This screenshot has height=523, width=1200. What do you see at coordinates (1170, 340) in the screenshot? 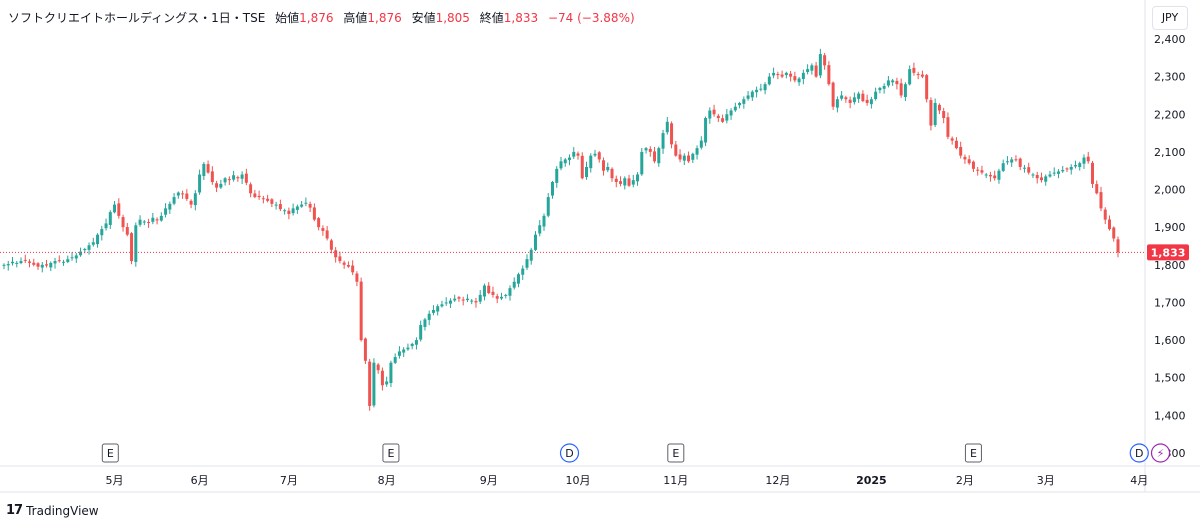
I see `y-tick-label: 1,600` at bounding box center [1170, 340].